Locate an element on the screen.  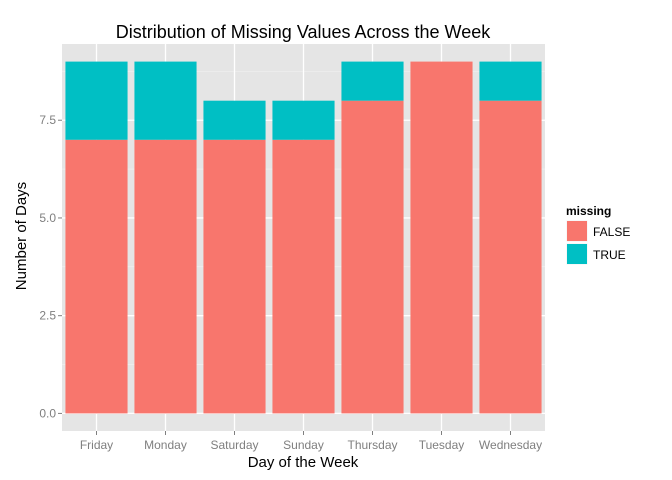
x-tick-label: Sunday is located at coordinates (303, 445).